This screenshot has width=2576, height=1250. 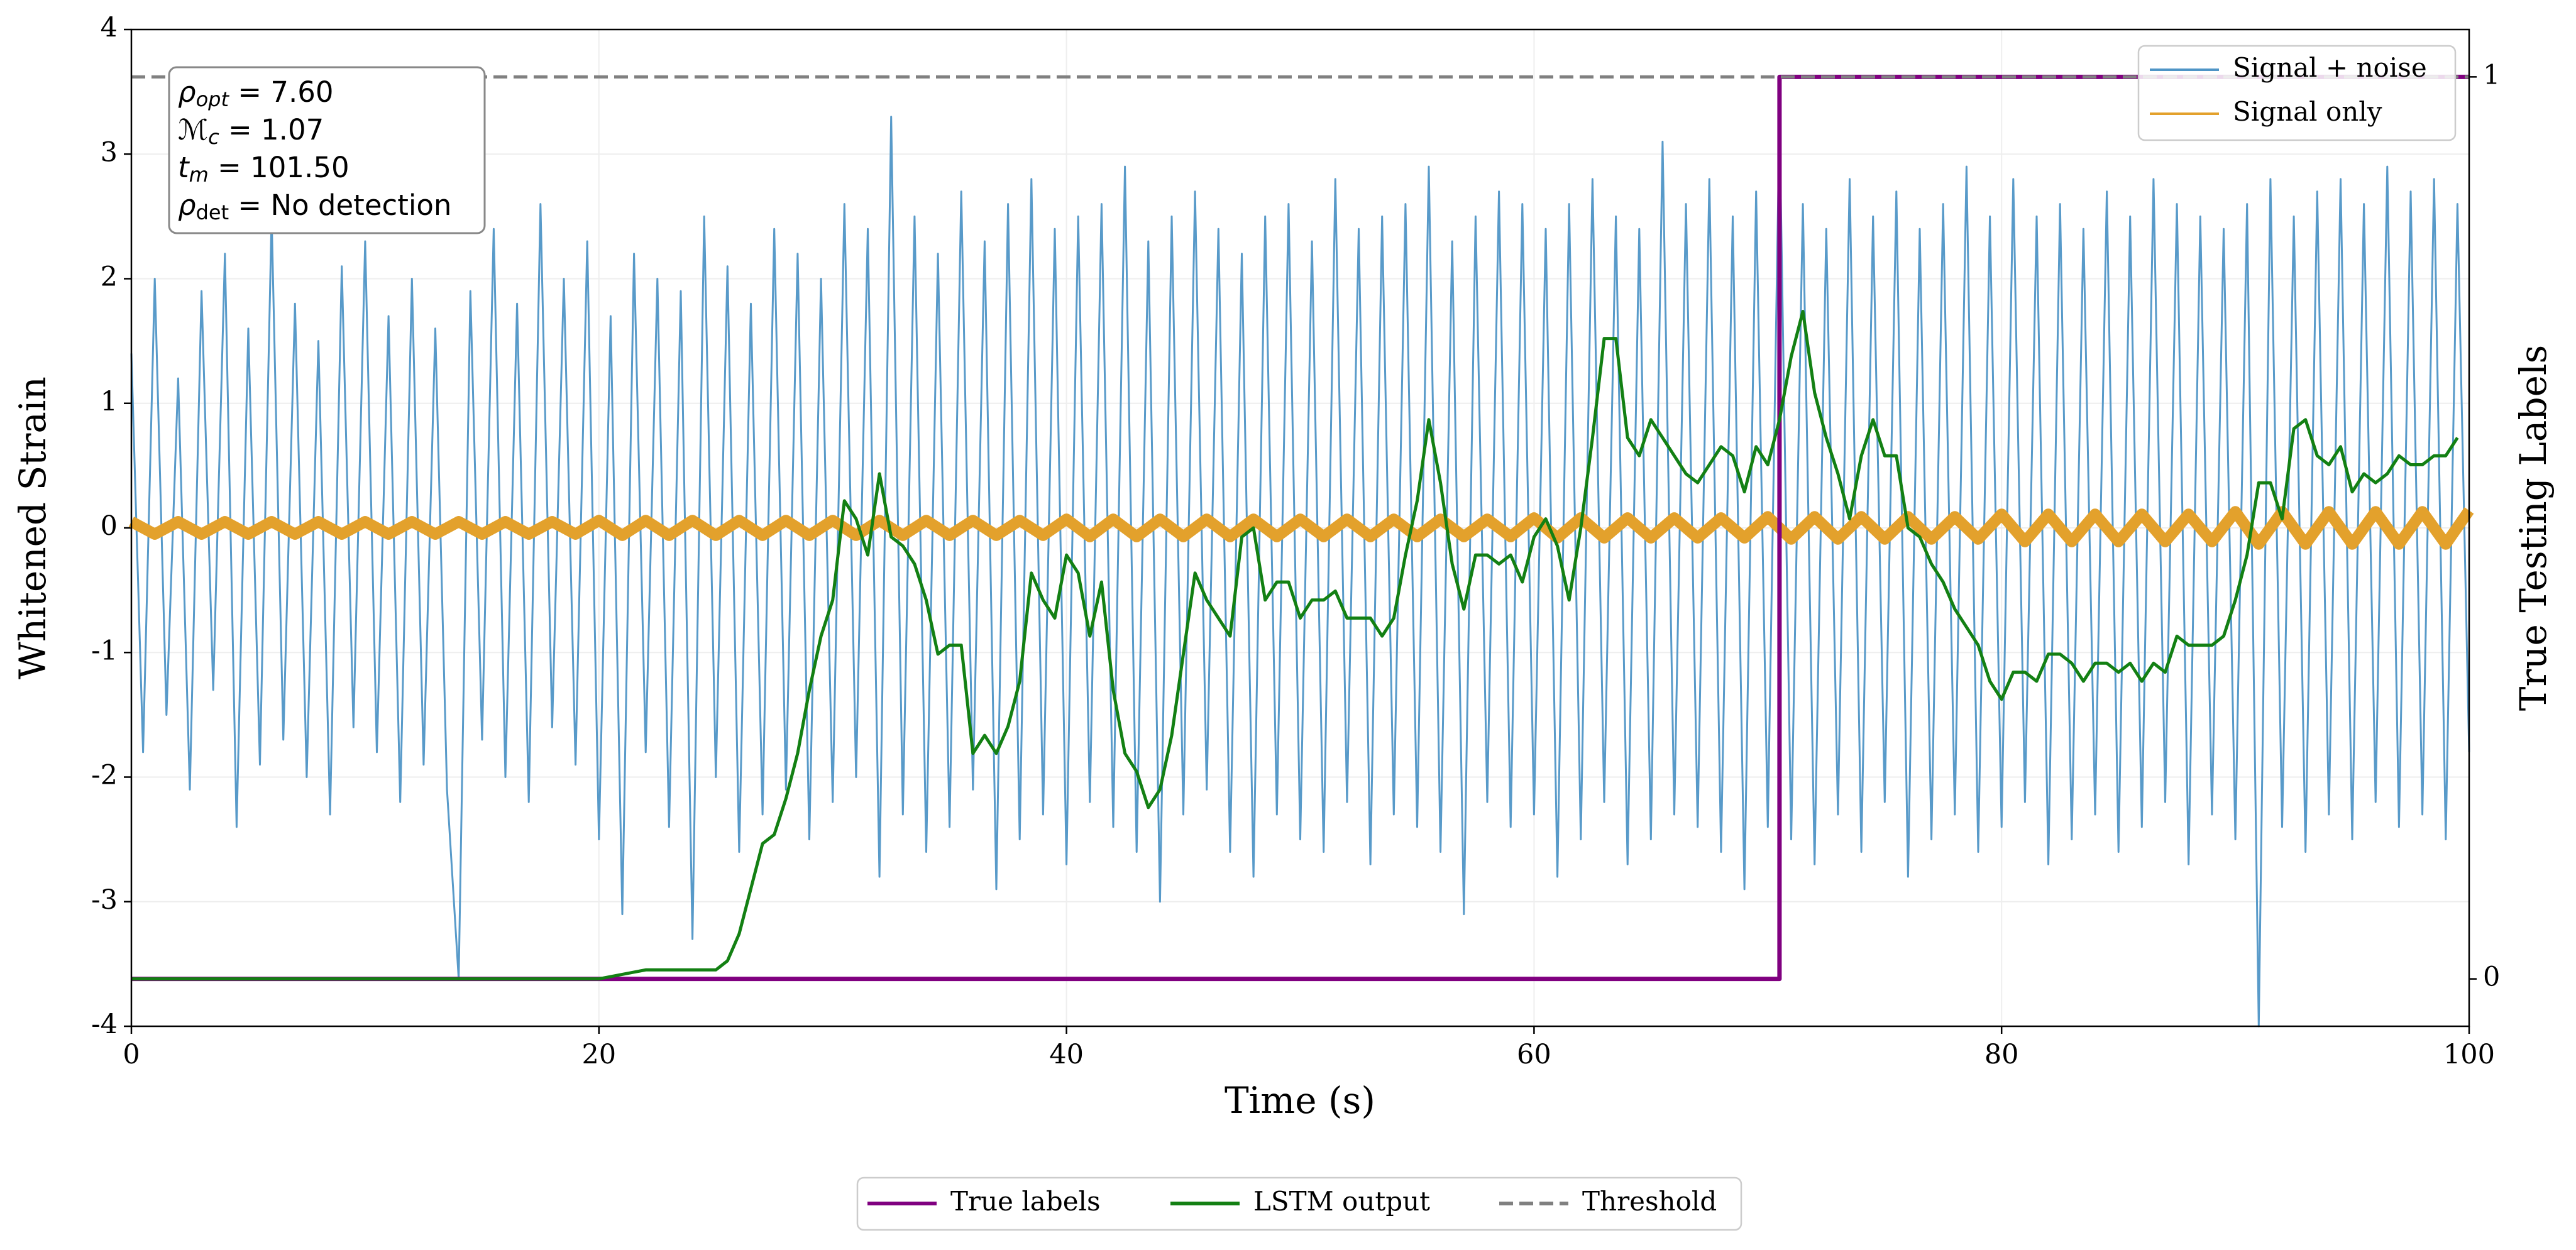 I want to click on y2-tick-label: 1, so click(x=2492, y=74).